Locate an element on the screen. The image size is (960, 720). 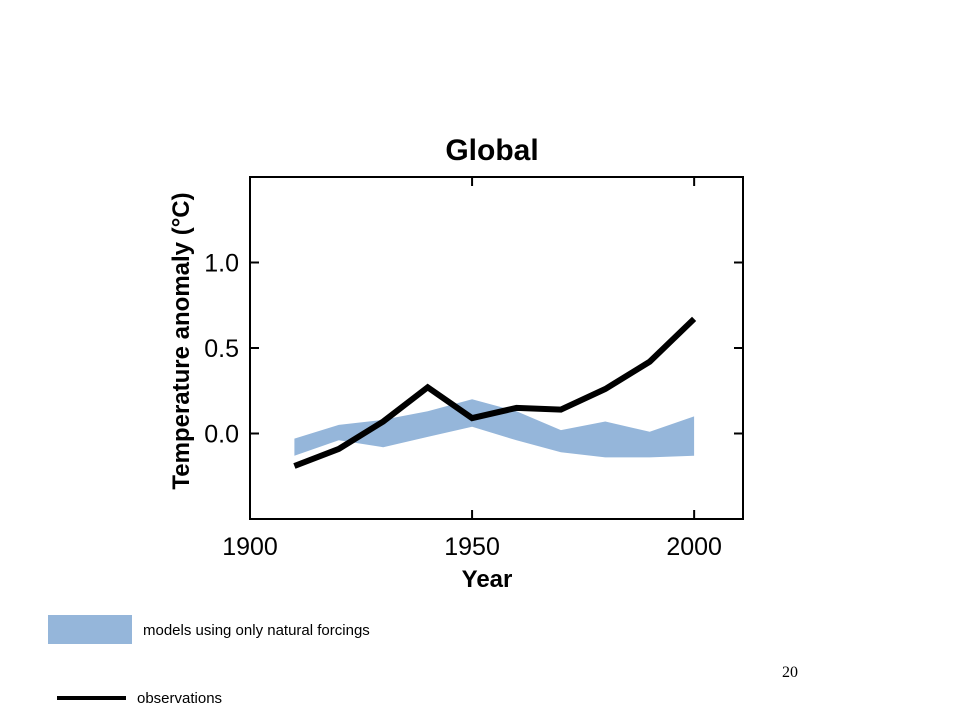
legend-label-models: models using only natural forcings is located at coordinates (256, 630).